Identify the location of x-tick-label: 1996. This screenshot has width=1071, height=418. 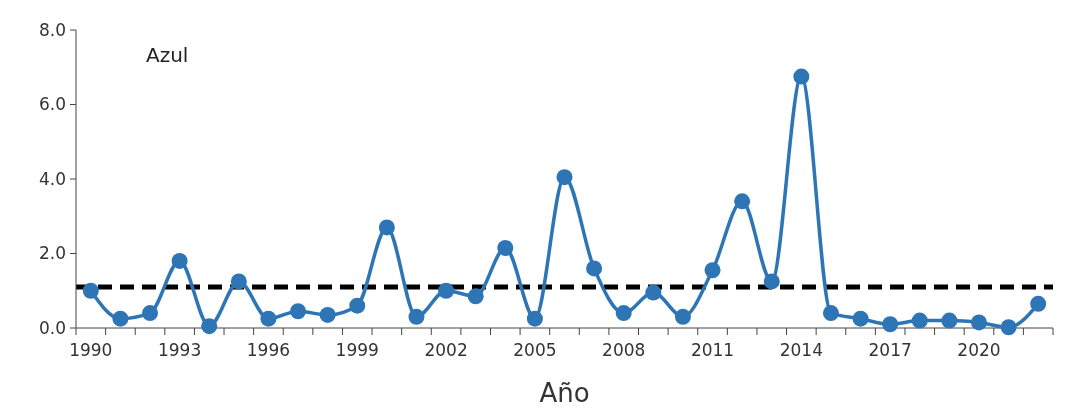
(268, 350).